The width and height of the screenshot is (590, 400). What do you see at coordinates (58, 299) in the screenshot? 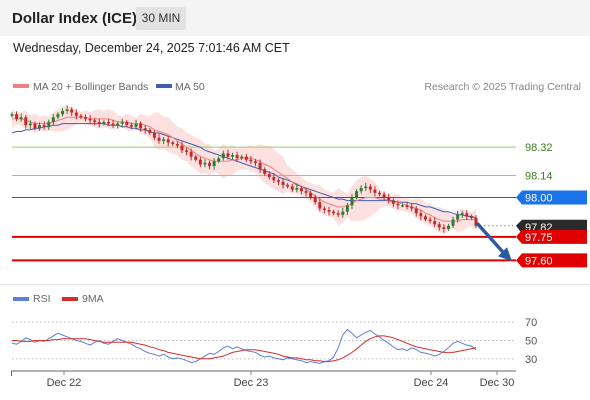
I see `rsi-legend: RSI 9MA` at bounding box center [58, 299].